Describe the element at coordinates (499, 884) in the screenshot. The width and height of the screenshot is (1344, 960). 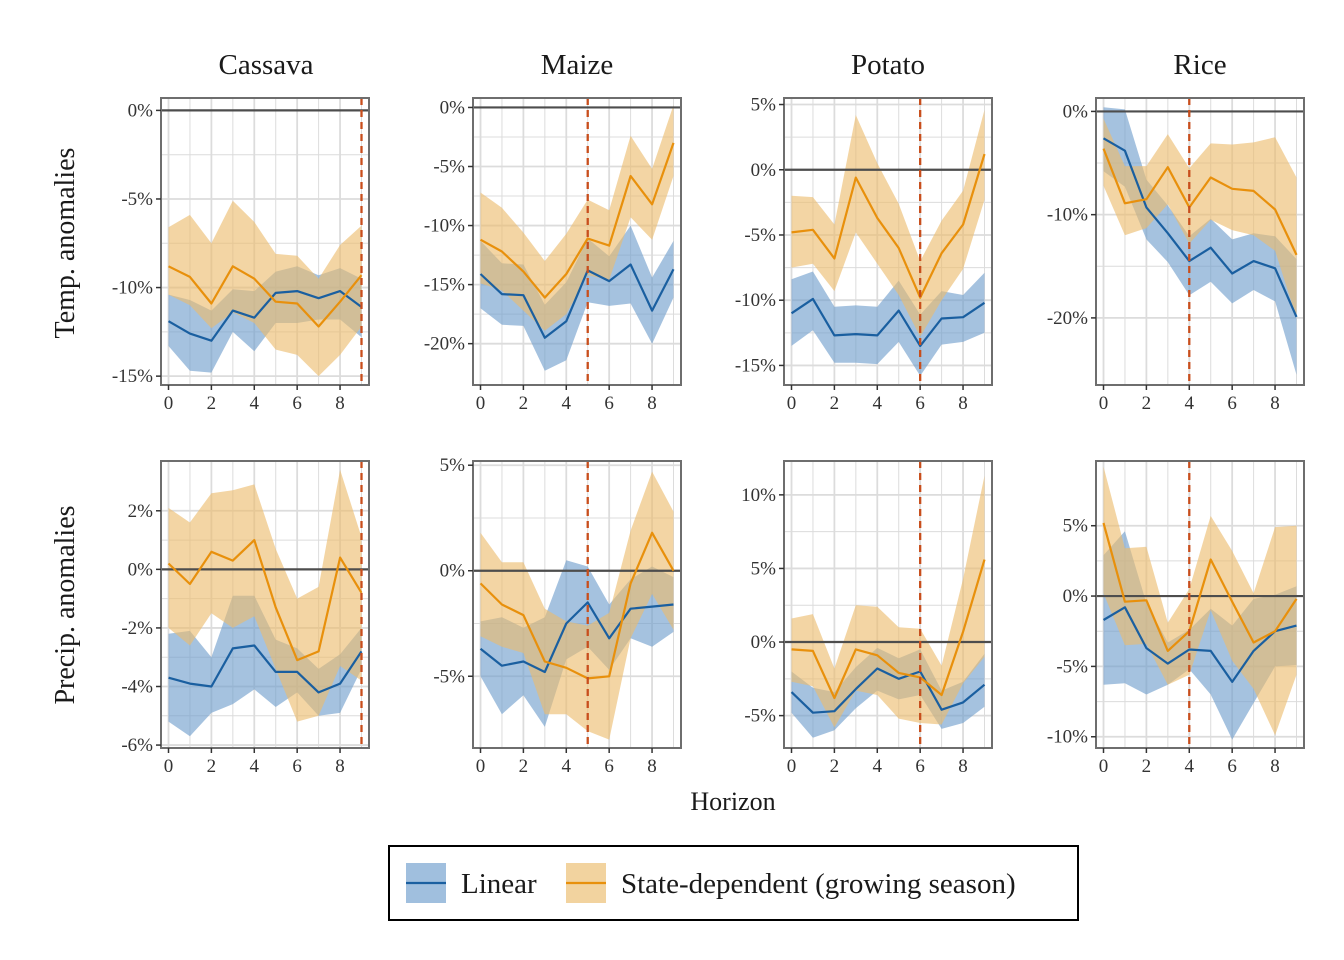
I see `legend-linear-label: Linear` at that location.